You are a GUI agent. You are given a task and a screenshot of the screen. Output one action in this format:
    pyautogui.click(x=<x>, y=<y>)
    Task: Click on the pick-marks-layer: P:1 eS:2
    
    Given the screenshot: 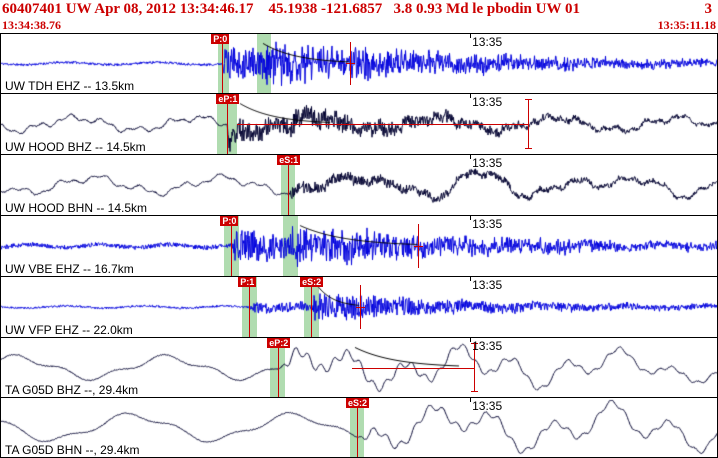 What is the action you would take?
    pyautogui.click(x=359, y=307)
    